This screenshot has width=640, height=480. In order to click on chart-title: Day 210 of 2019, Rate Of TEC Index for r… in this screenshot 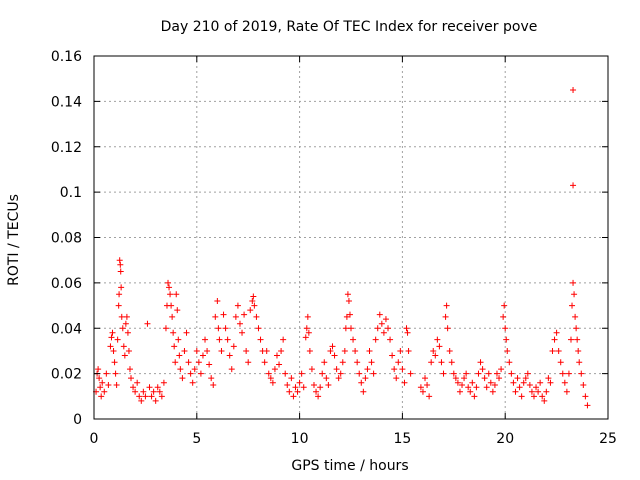, I will do `click(349, 27)`.